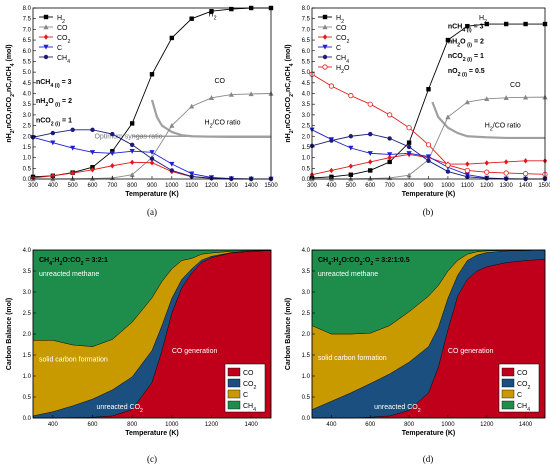  What do you see at coordinates (61, 20) in the screenshot?
I see `legend-entry: H2` at bounding box center [61, 20].